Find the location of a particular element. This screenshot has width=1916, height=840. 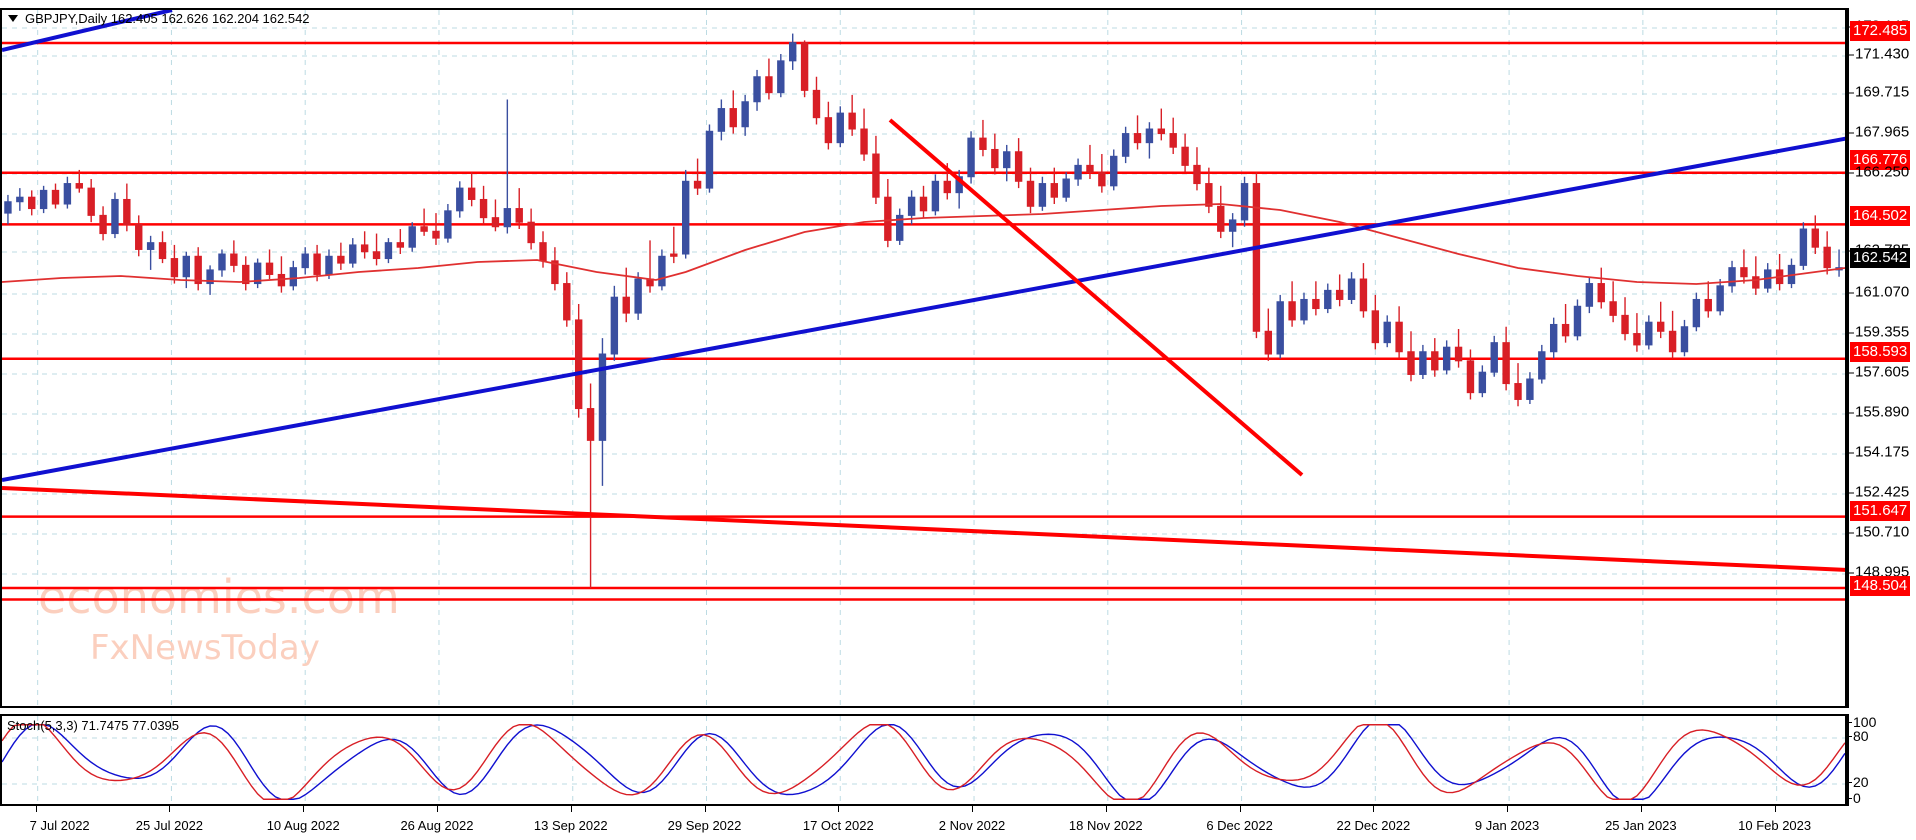

stochastic-axis-tick: 100 is located at coordinates (1862, 722).